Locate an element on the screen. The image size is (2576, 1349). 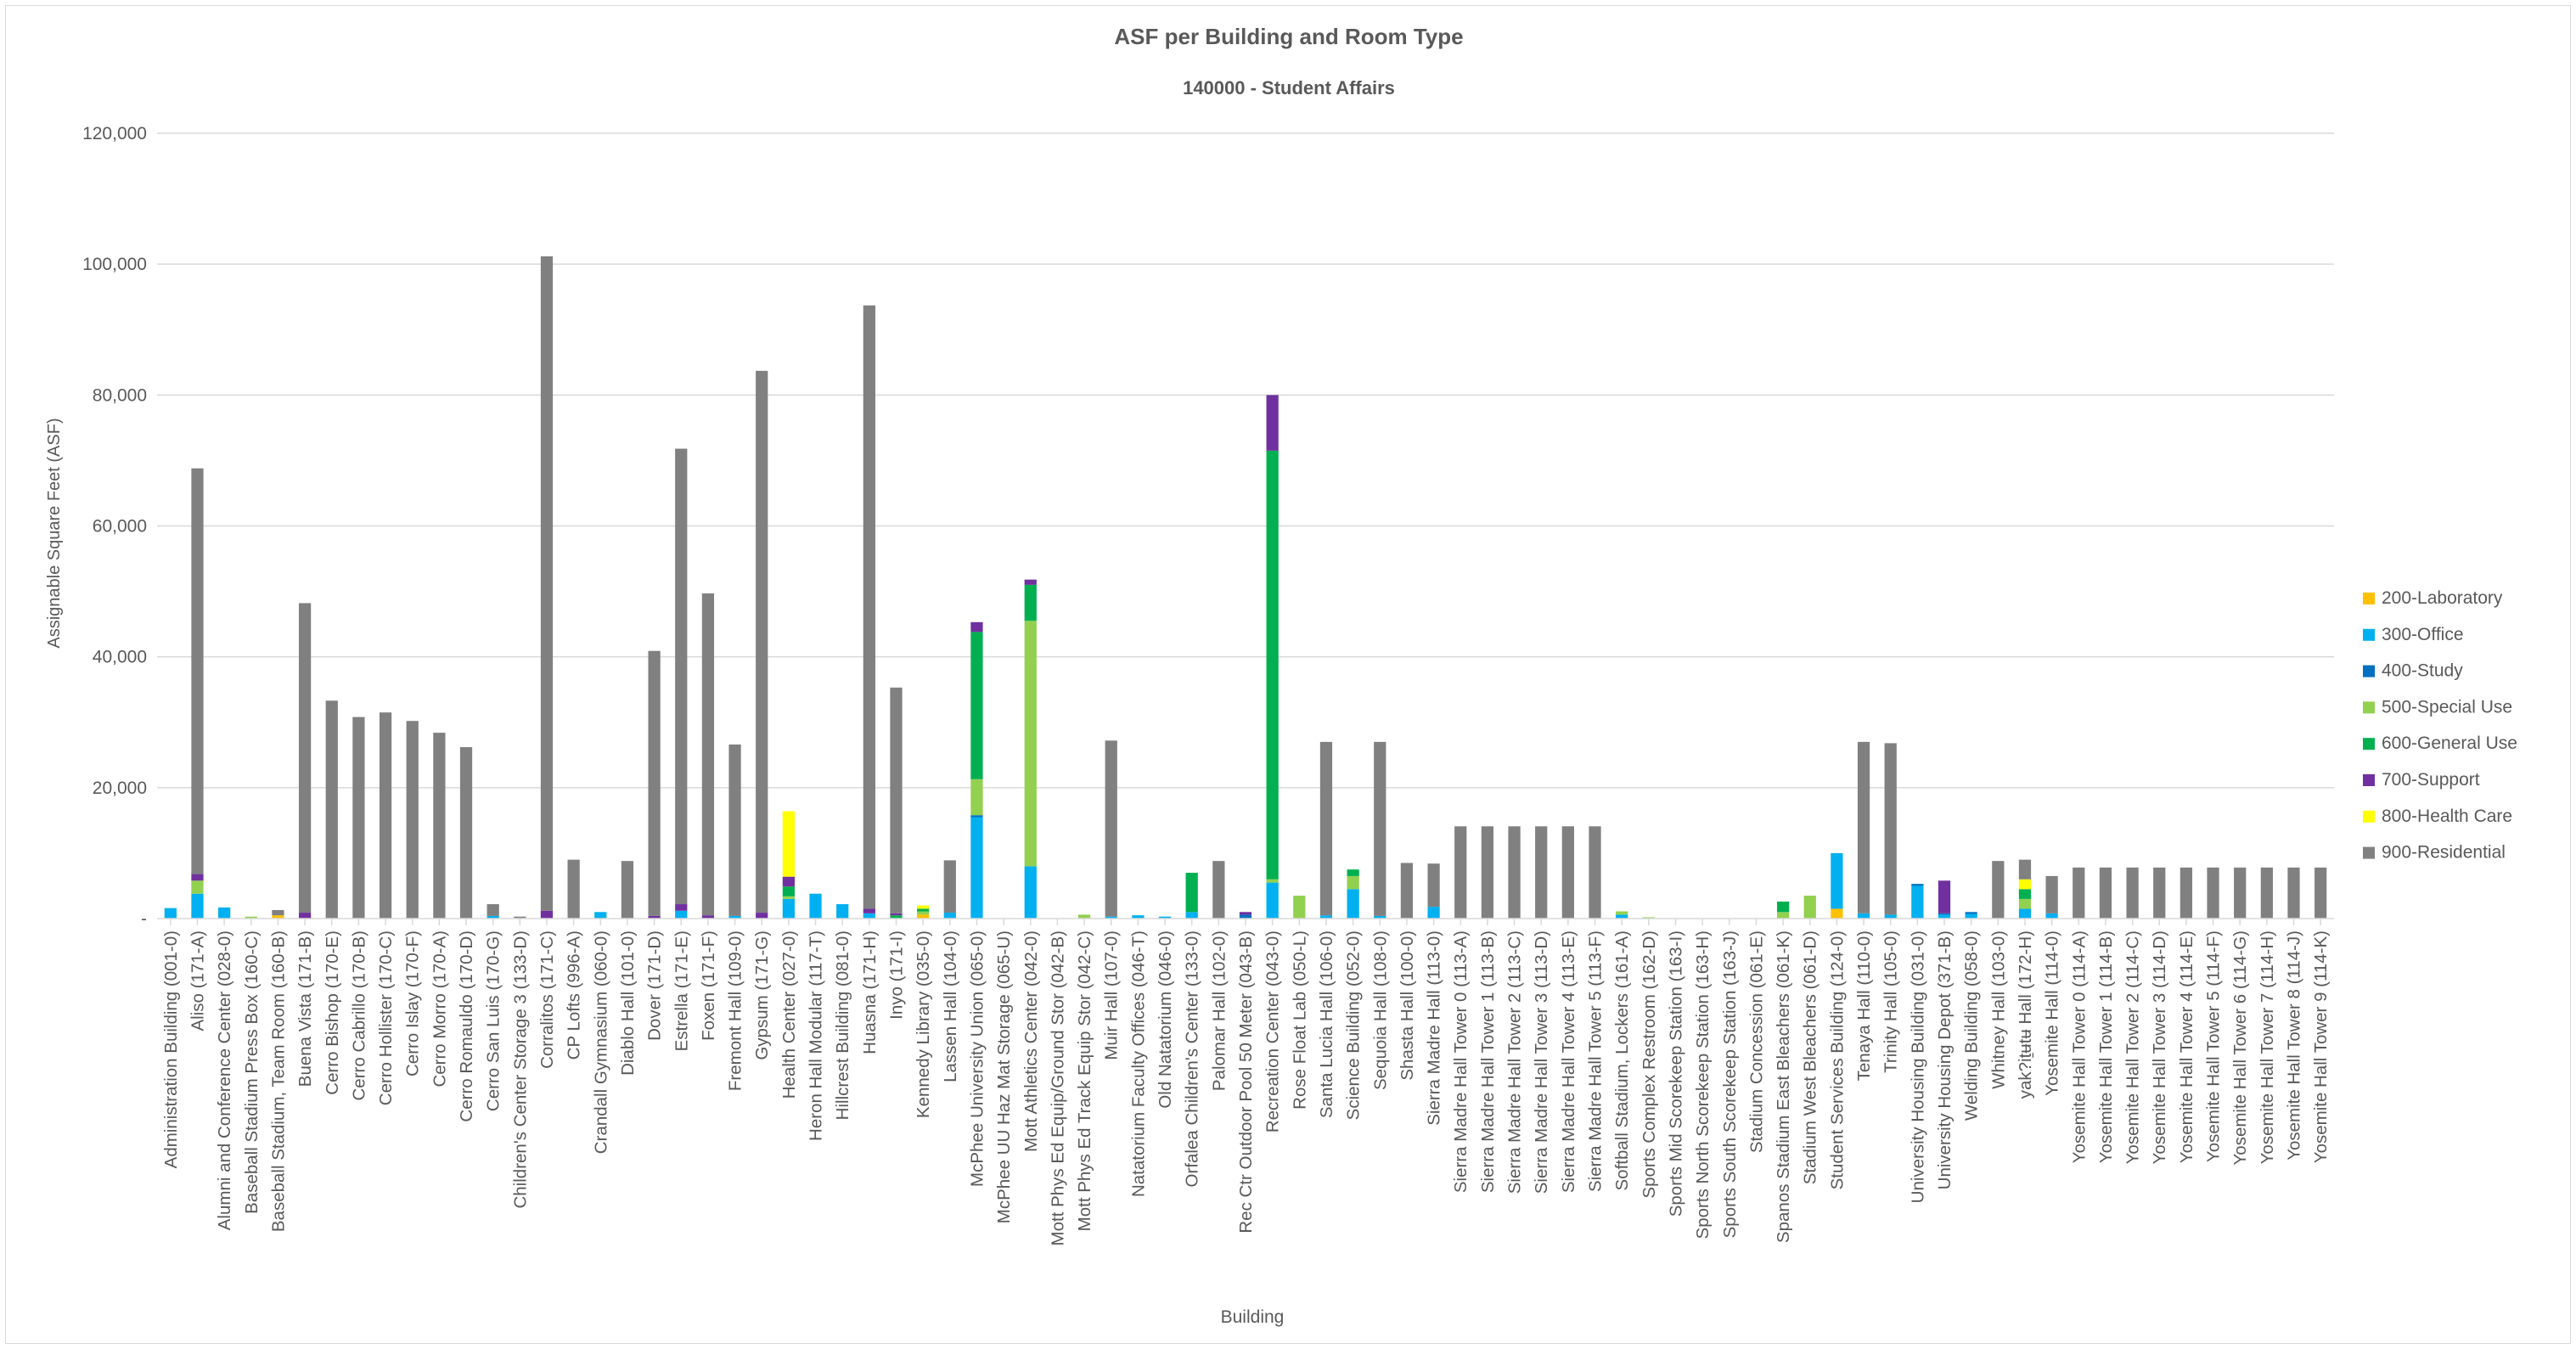
x-tick-label: Children's Center Storage 3 (133-D) is located at coordinates (520, 1070).